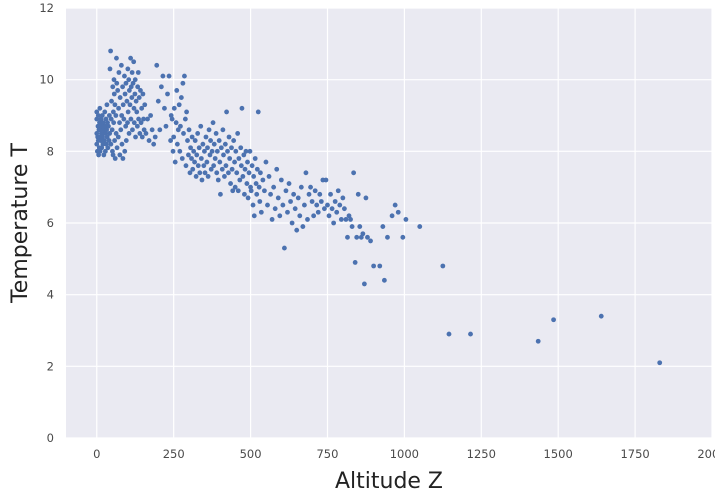 This screenshot has height=494, width=715. Describe the element at coordinates (706, 454) in the screenshot. I see `x-tick-label: 2000` at that location.